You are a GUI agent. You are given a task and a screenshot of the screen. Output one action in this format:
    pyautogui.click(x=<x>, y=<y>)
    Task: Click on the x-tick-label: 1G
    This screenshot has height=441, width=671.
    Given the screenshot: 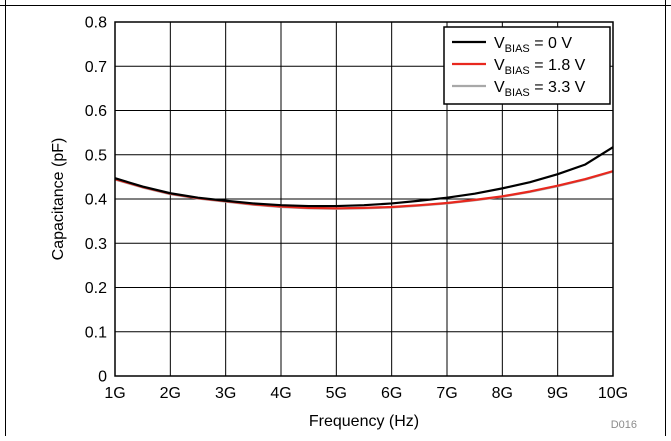 What is the action you would take?
    pyautogui.click(x=114, y=393)
    